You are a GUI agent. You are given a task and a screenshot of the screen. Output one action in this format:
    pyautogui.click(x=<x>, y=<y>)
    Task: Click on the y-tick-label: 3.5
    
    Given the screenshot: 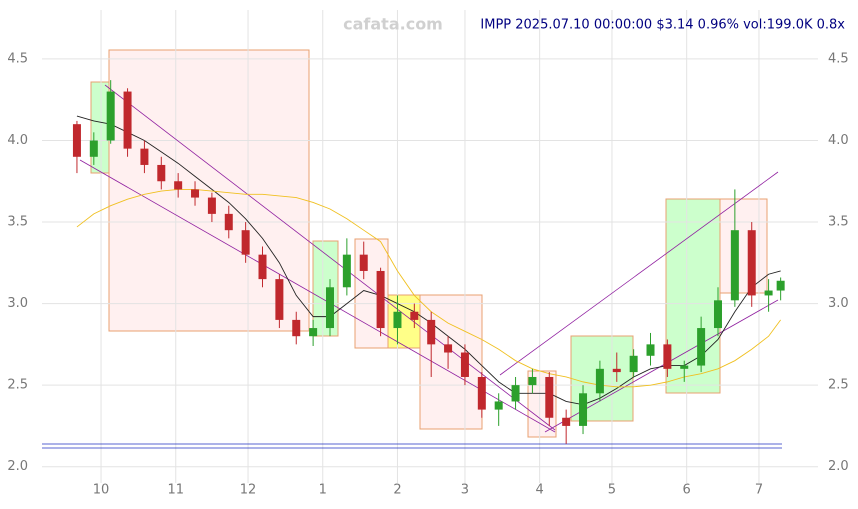 What is the action you would take?
    pyautogui.click(x=17, y=222)
    